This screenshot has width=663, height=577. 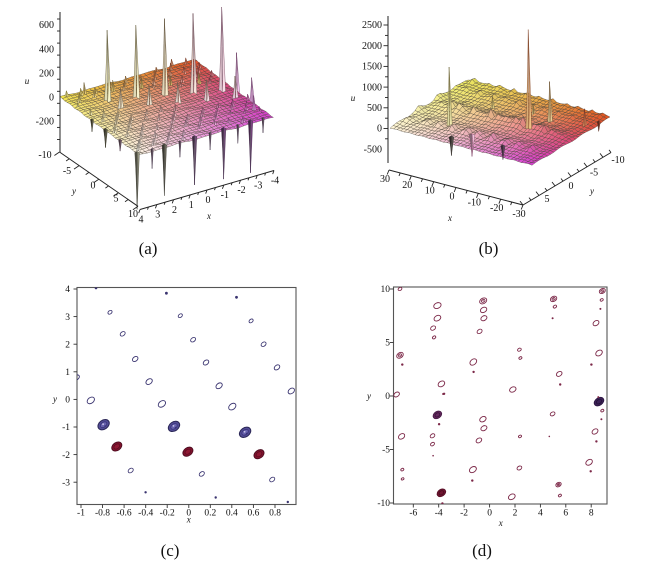 What do you see at coordinates (46, 25) in the screenshot?
I see `svg-text: 600` at bounding box center [46, 25].